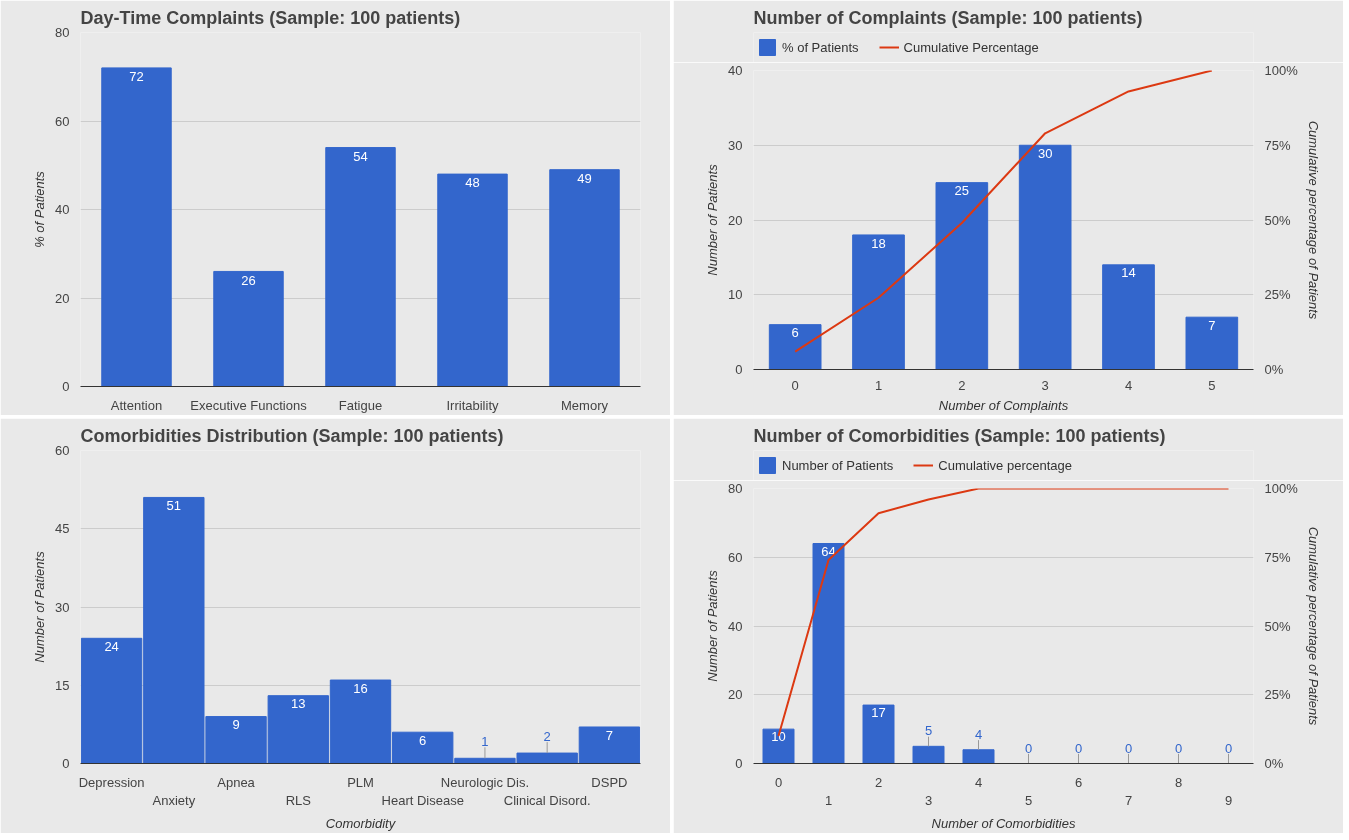 Image resolution: width=1349 pixels, height=840 pixels. What do you see at coordinates (1128, 273) in the screenshot?
I see `data-label: 14` at bounding box center [1128, 273].